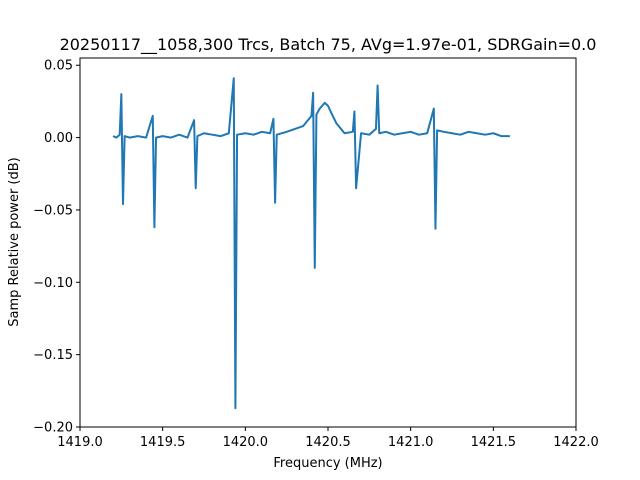 This screenshot has height=480, width=640. What do you see at coordinates (328, 442) in the screenshot?
I see `x-tick-label: 1420.5` at bounding box center [328, 442].